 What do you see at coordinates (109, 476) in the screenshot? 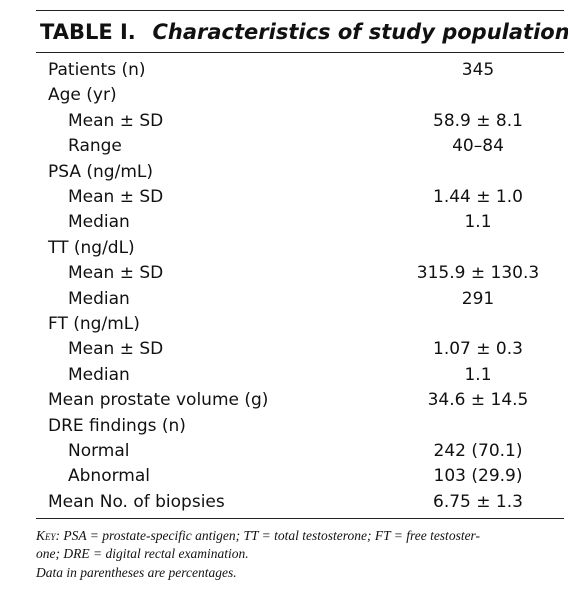
I see `sub-row-label: Abnormal` at bounding box center [109, 476].